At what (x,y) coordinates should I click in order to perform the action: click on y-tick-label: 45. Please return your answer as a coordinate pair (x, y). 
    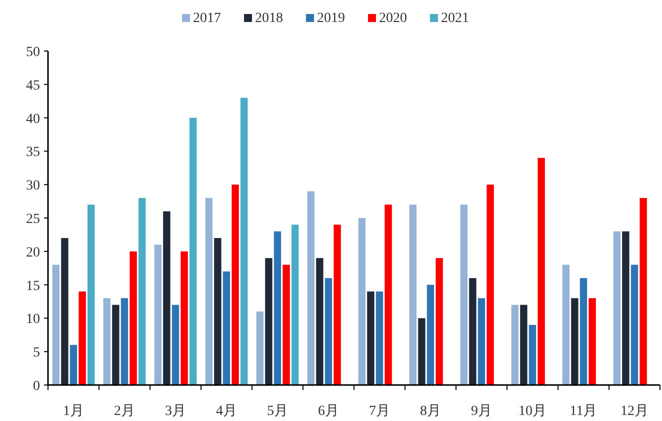
    Looking at the image, I should click on (33, 86).